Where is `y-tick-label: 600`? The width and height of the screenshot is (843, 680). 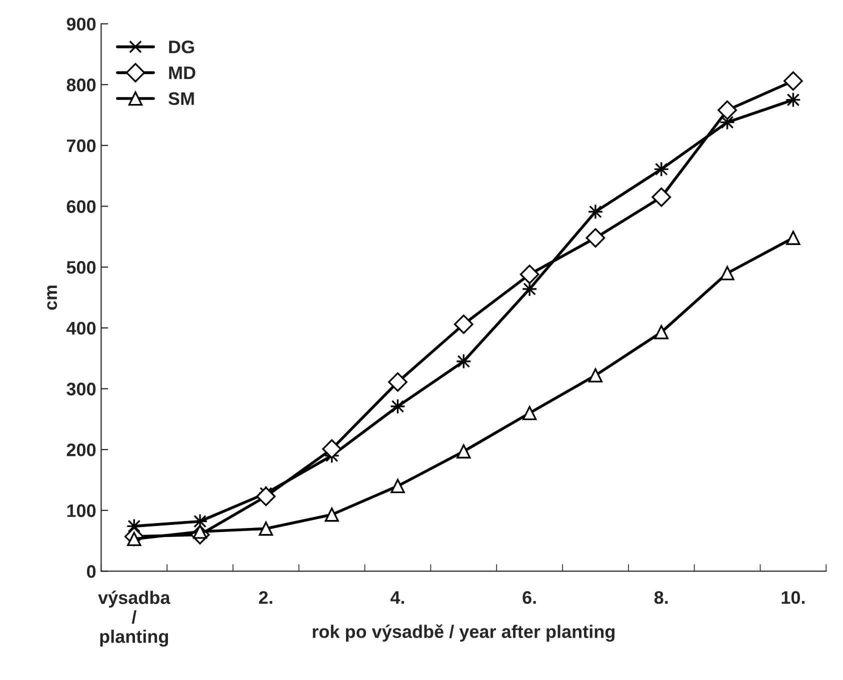 y-tick-label: 600 is located at coordinates (81, 206).